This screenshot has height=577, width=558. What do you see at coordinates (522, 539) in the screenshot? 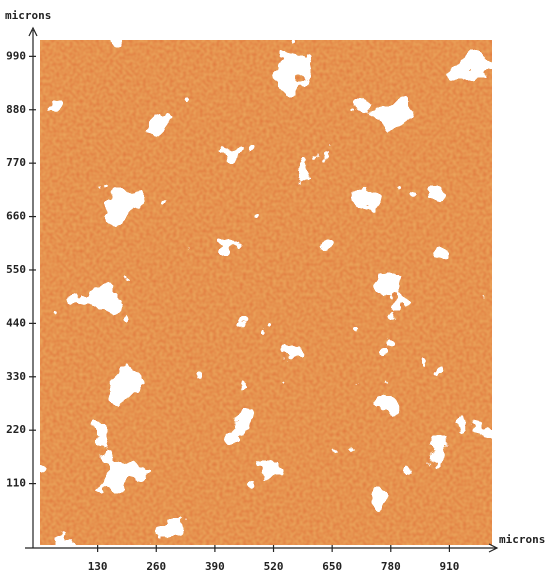
I see `x-axis-label: microns` at bounding box center [522, 539].